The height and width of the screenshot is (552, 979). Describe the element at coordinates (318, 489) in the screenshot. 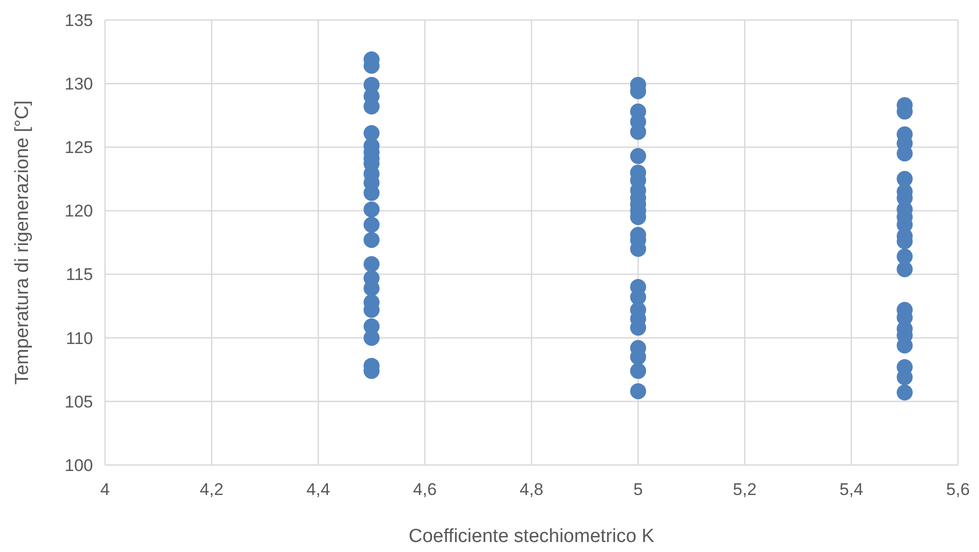

I see `x-tick-label: 4,4` at that location.